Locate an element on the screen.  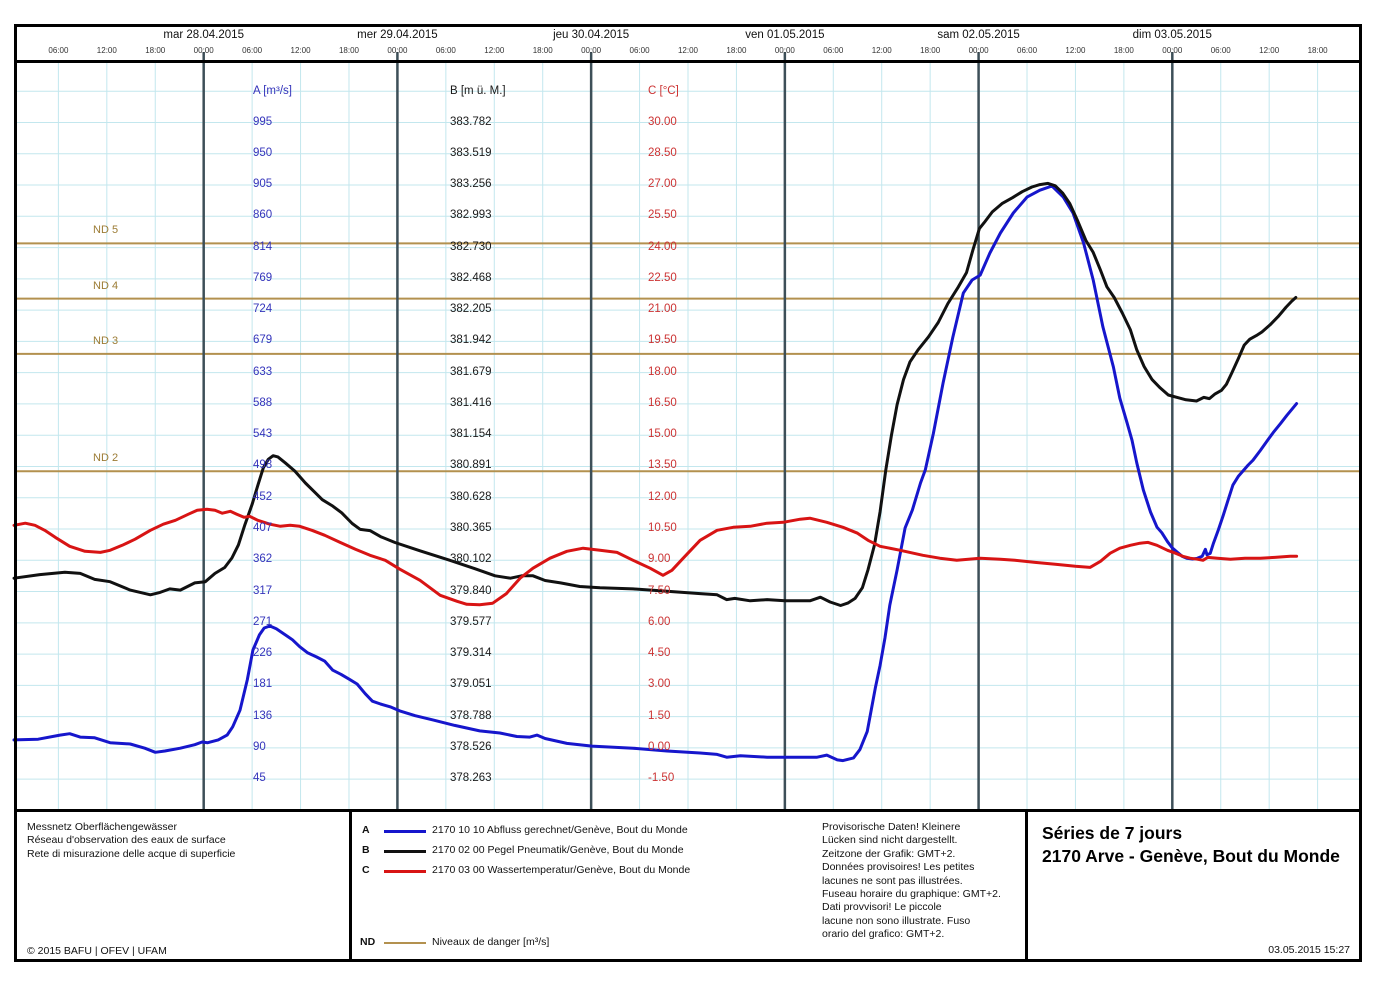
axis-c-tick: 7.50 is located at coordinates (659, 590).